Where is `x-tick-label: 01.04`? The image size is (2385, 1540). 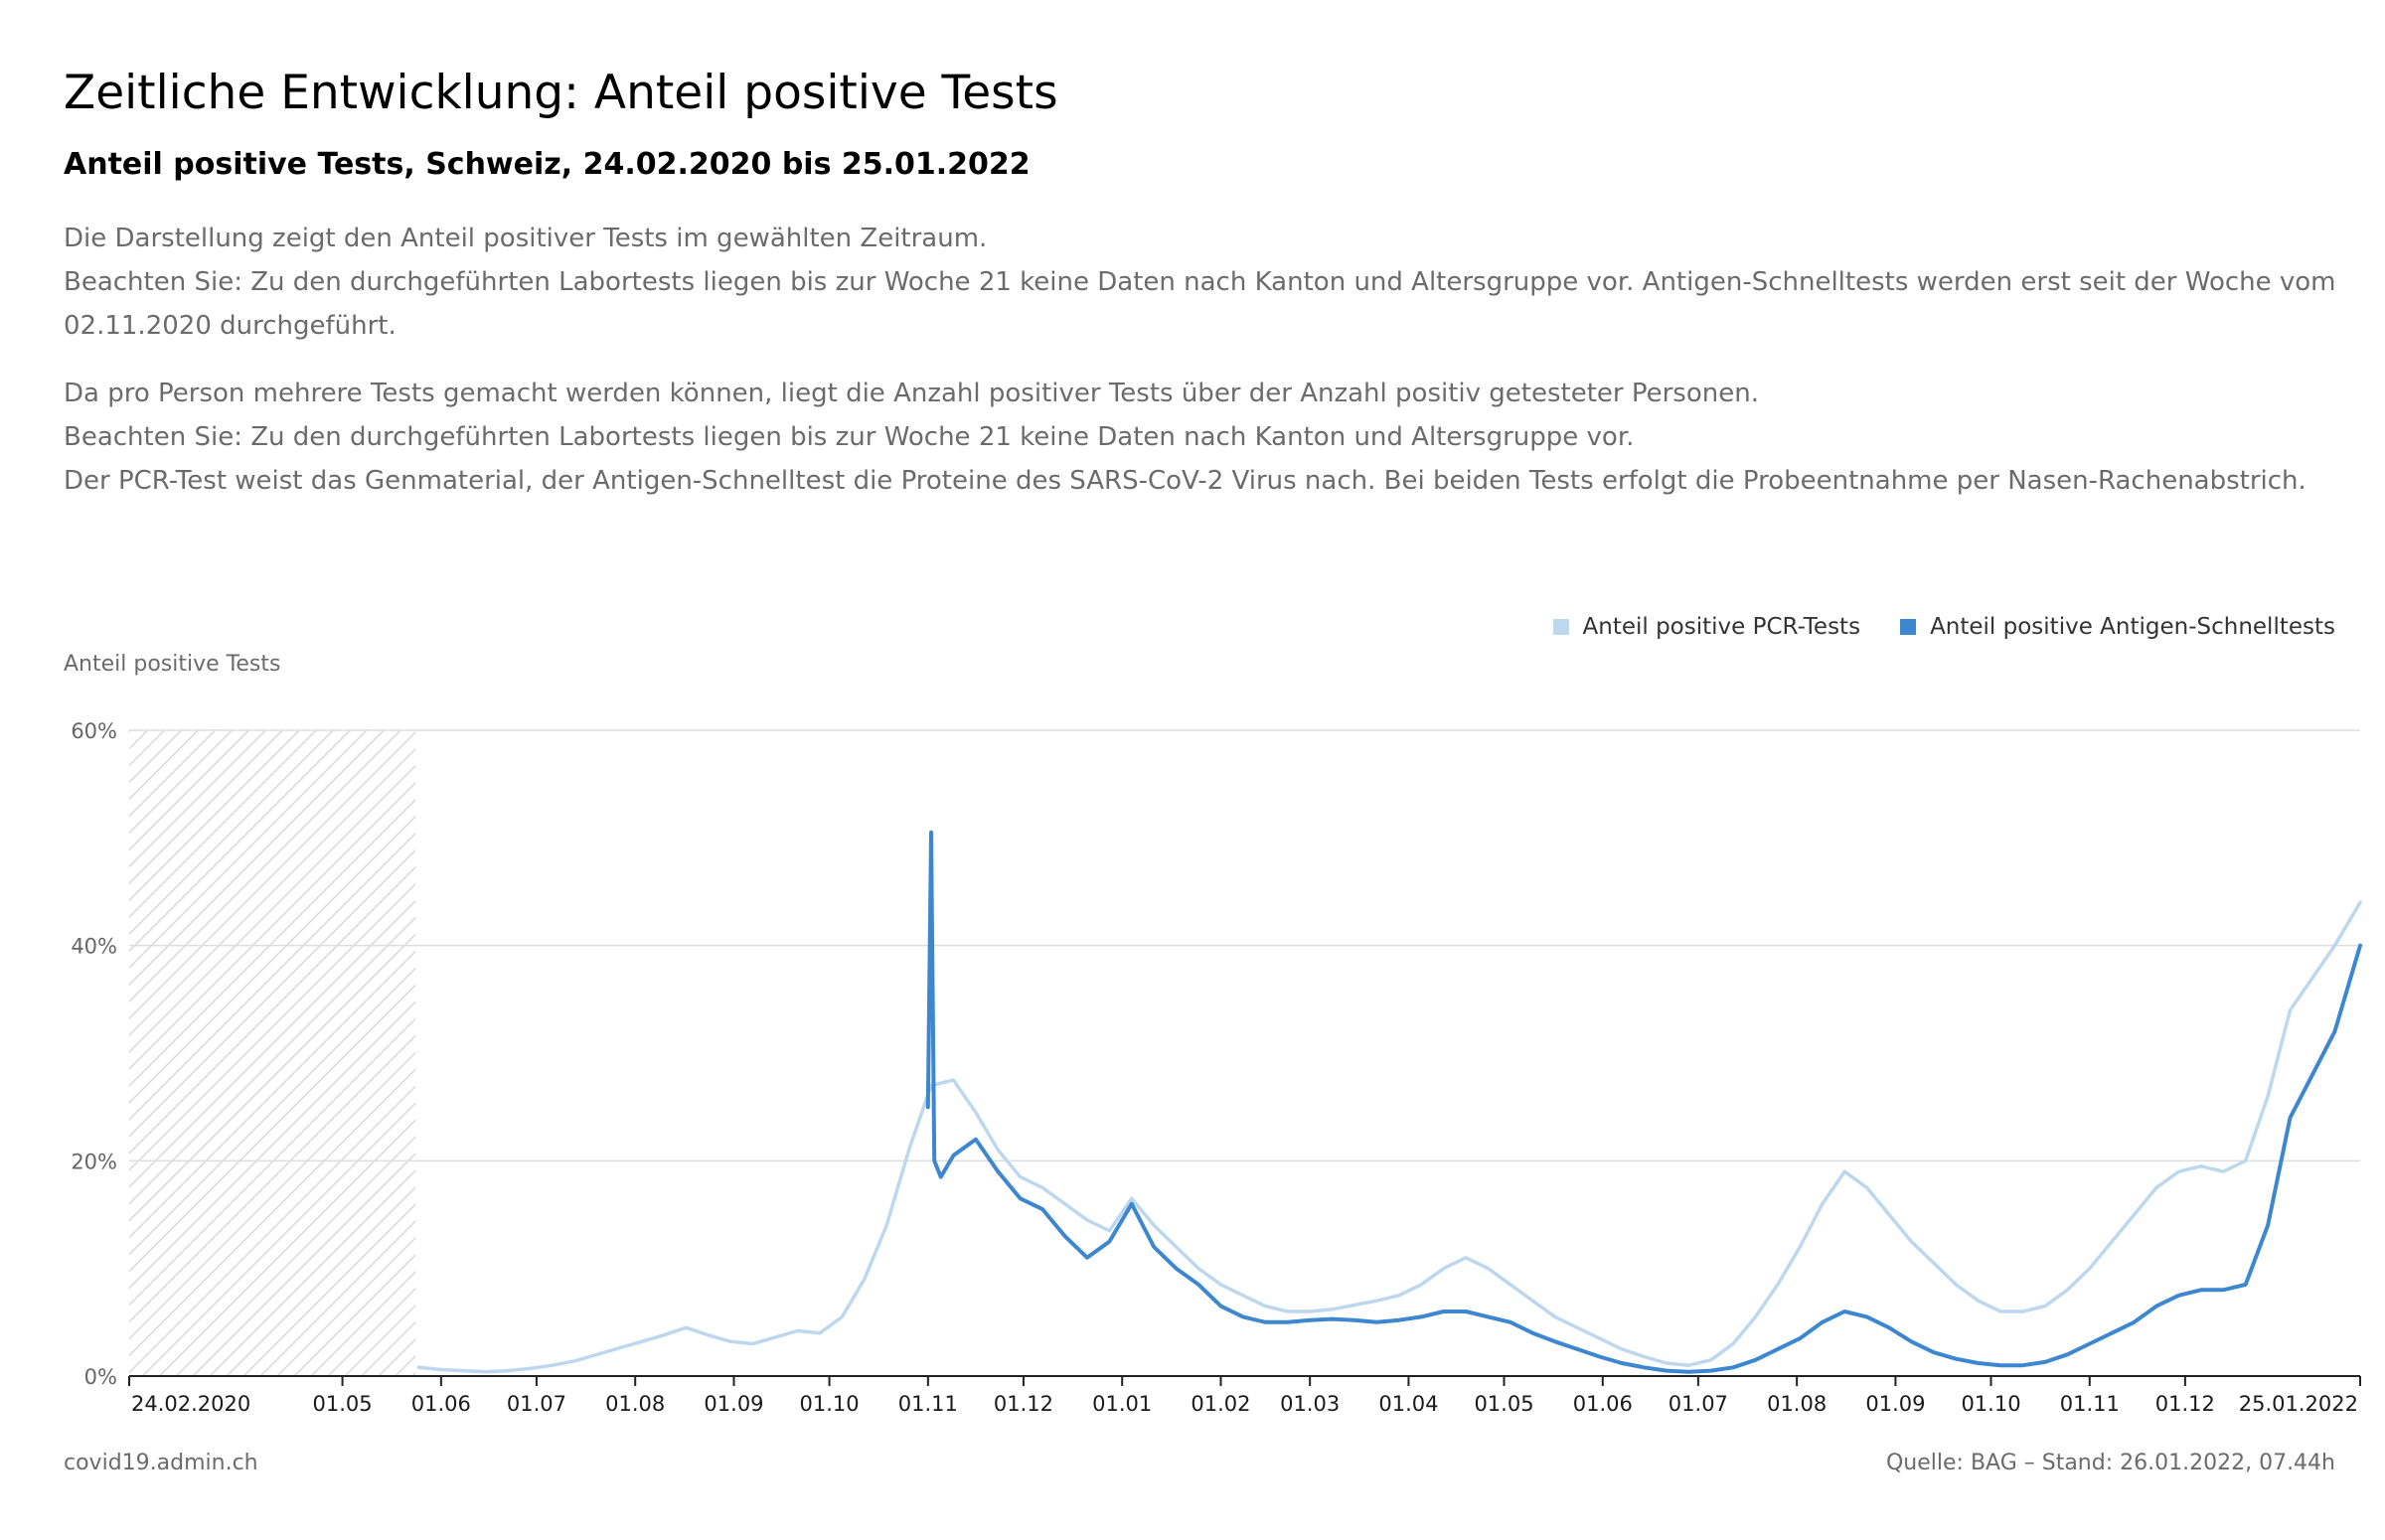 x-tick-label: 01.04 is located at coordinates (1408, 1404).